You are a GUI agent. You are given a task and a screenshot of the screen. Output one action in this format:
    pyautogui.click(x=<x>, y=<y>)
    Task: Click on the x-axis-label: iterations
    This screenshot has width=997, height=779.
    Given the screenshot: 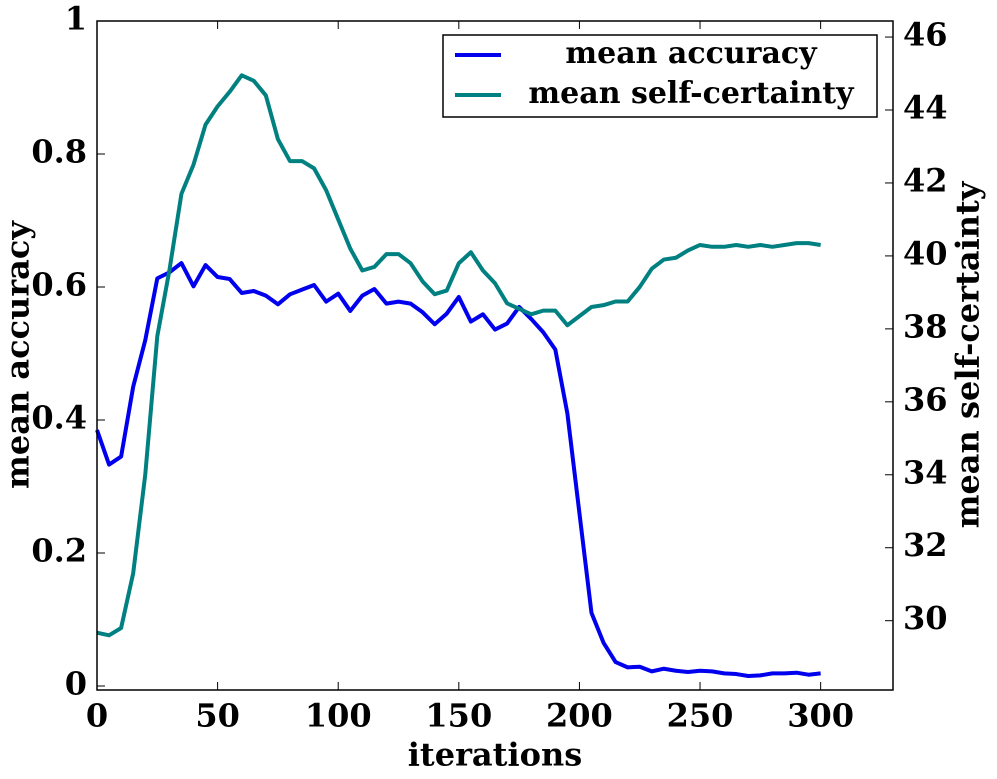 What is the action you would take?
    pyautogui.click(x=495, y=755)
    